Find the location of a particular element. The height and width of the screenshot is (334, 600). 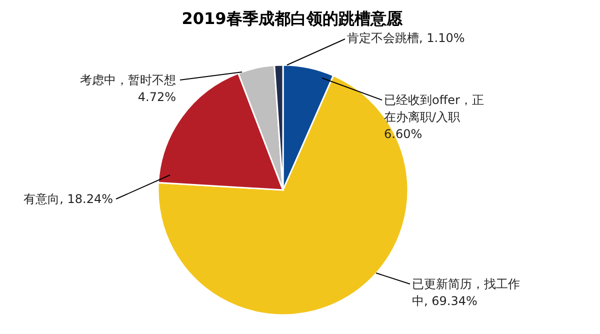

slice-label: 肯定不会跳槽, 1.10% is located at coordinates (406, 38).